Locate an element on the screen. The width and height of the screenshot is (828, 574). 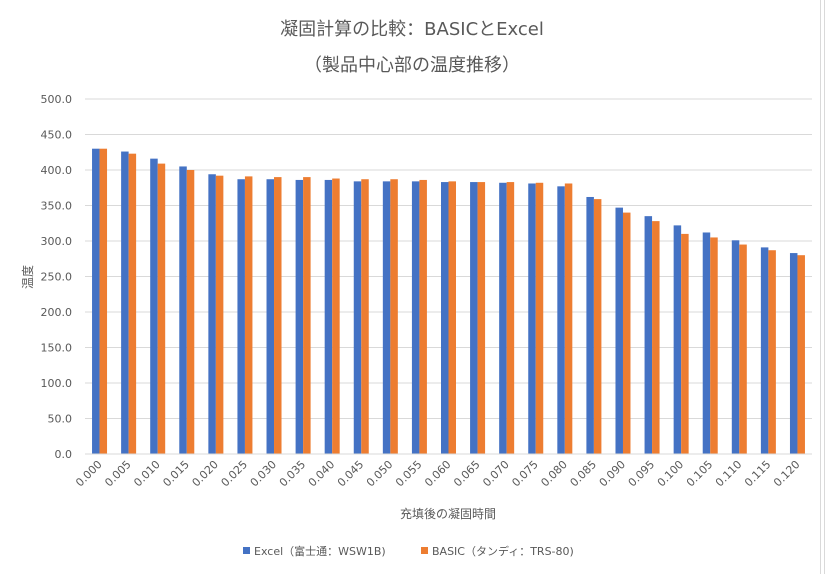
x-tick-label: 0.000 is located at coordinates (88, 473).